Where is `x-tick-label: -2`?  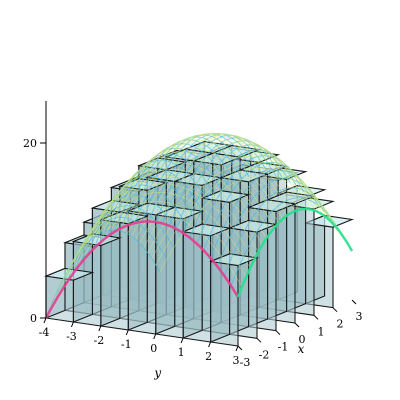
x-tick-label: -2 is located at coordinates (264, 354).